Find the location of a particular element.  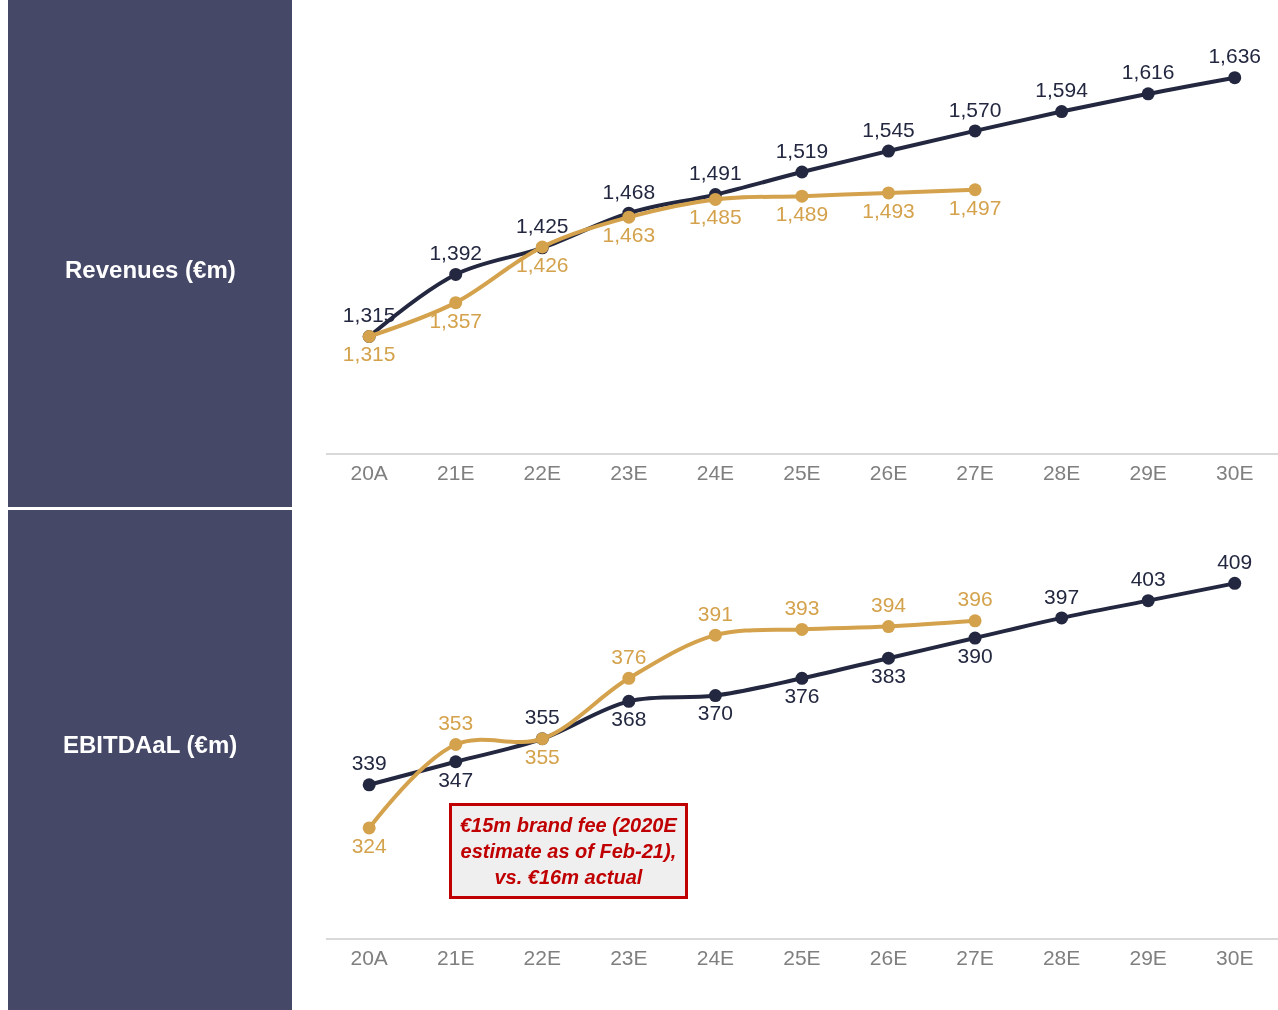

data-label: 339 is located at coordinates (369, 763).